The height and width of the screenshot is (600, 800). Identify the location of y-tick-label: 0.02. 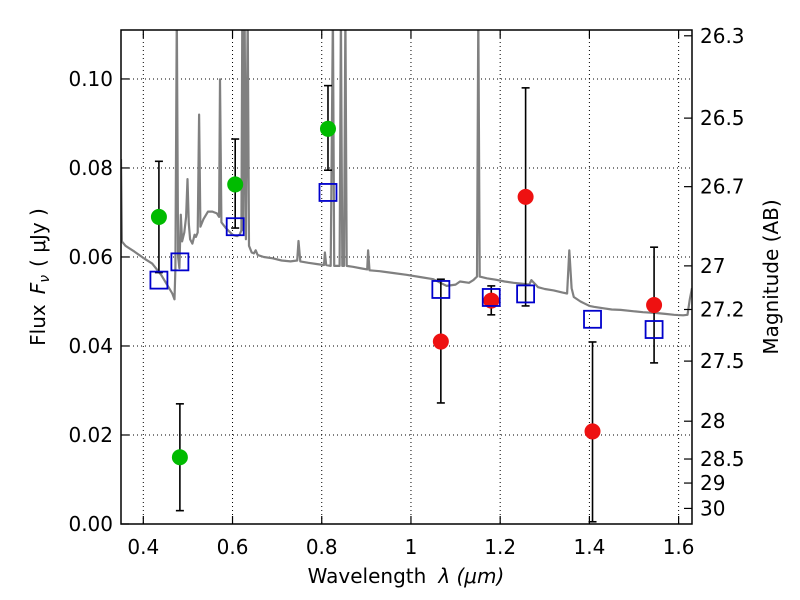
(90, 435).